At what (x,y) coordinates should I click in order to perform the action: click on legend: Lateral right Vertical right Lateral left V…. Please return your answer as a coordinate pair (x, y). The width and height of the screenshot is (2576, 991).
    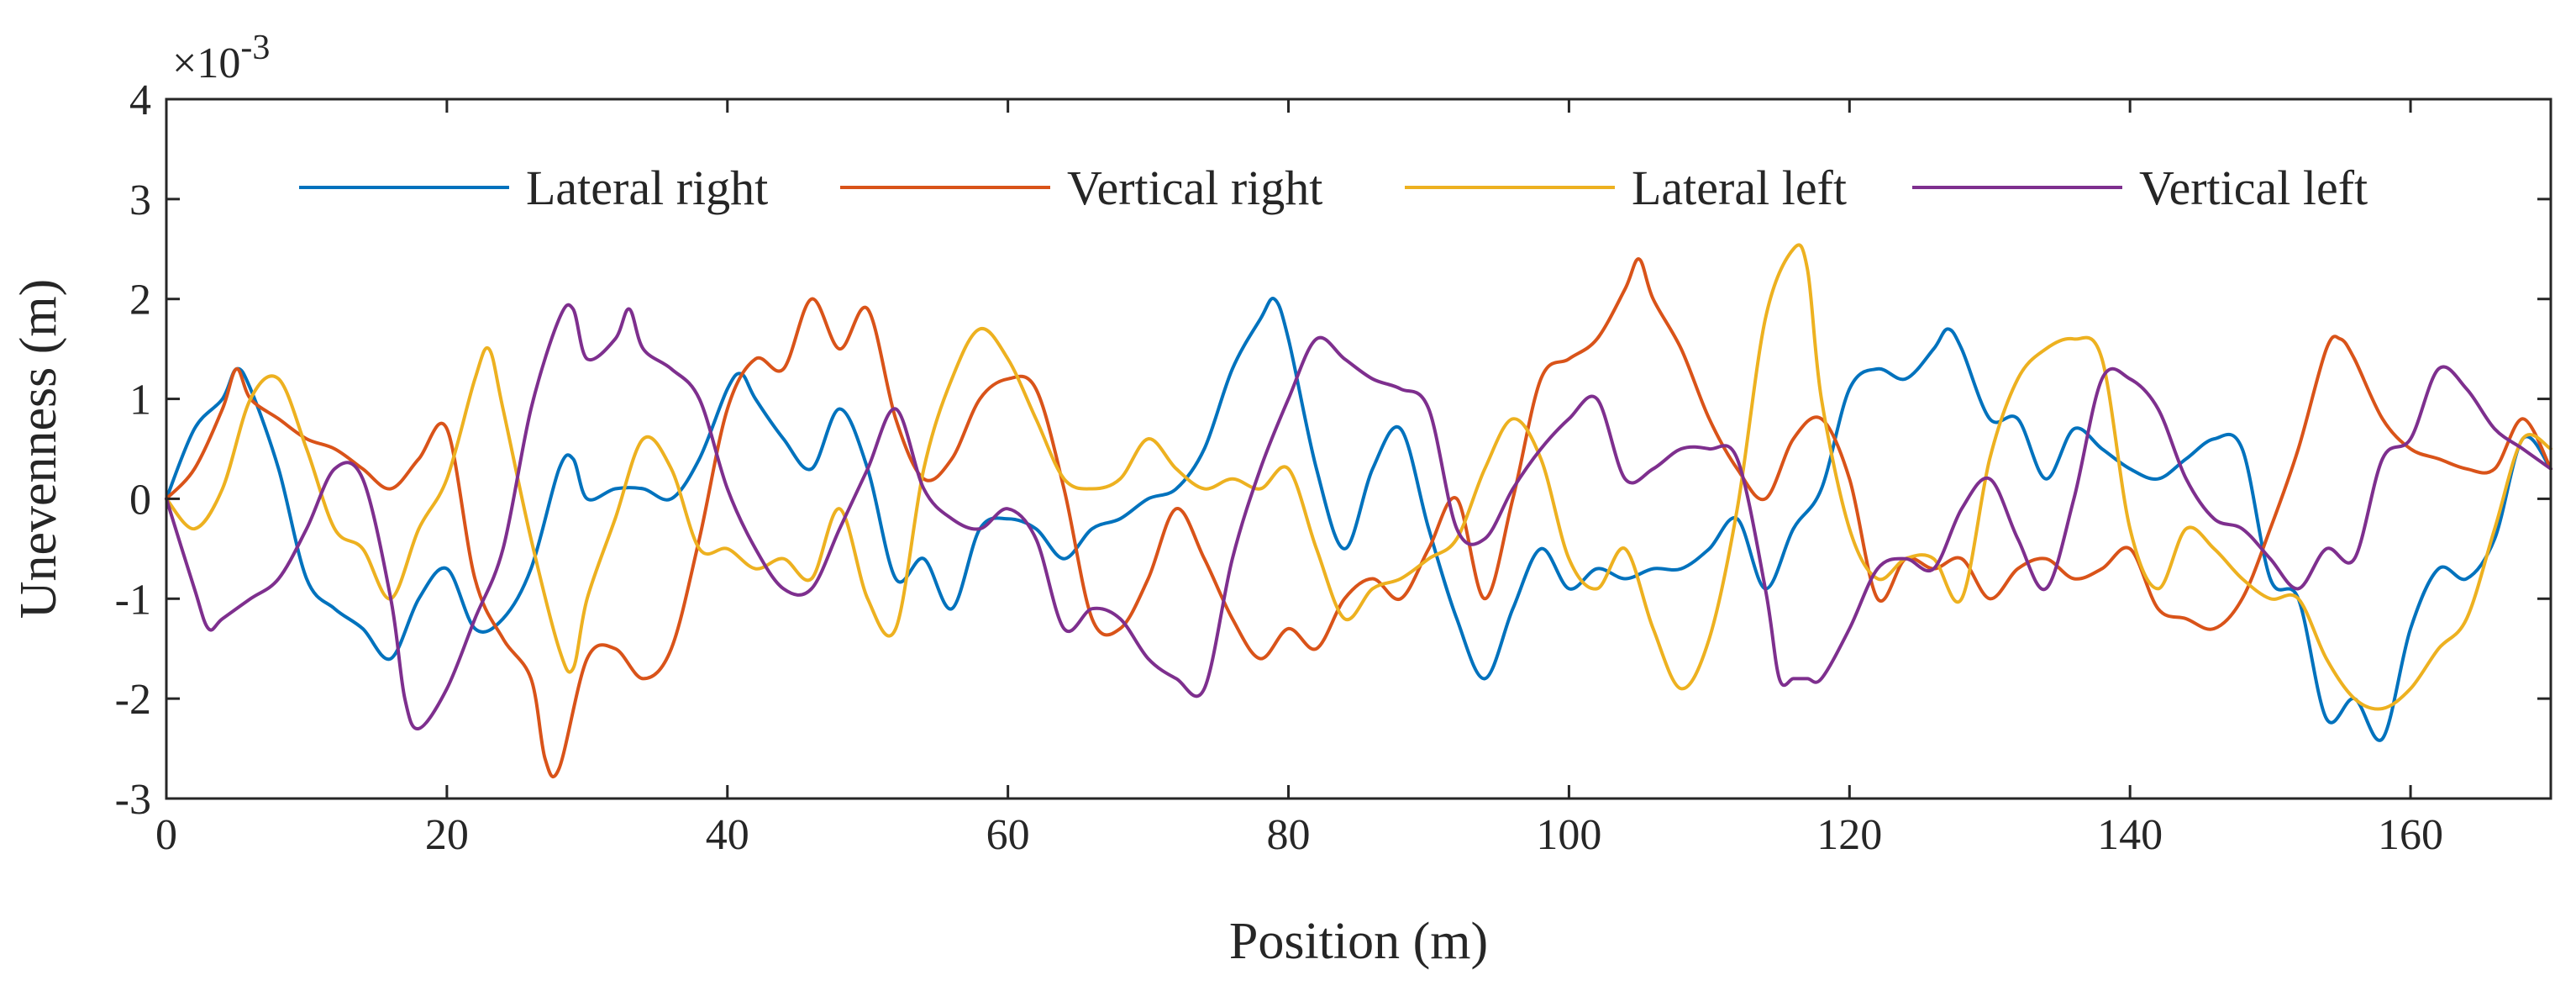
    Looking at the image, I should click on (1361, 188).